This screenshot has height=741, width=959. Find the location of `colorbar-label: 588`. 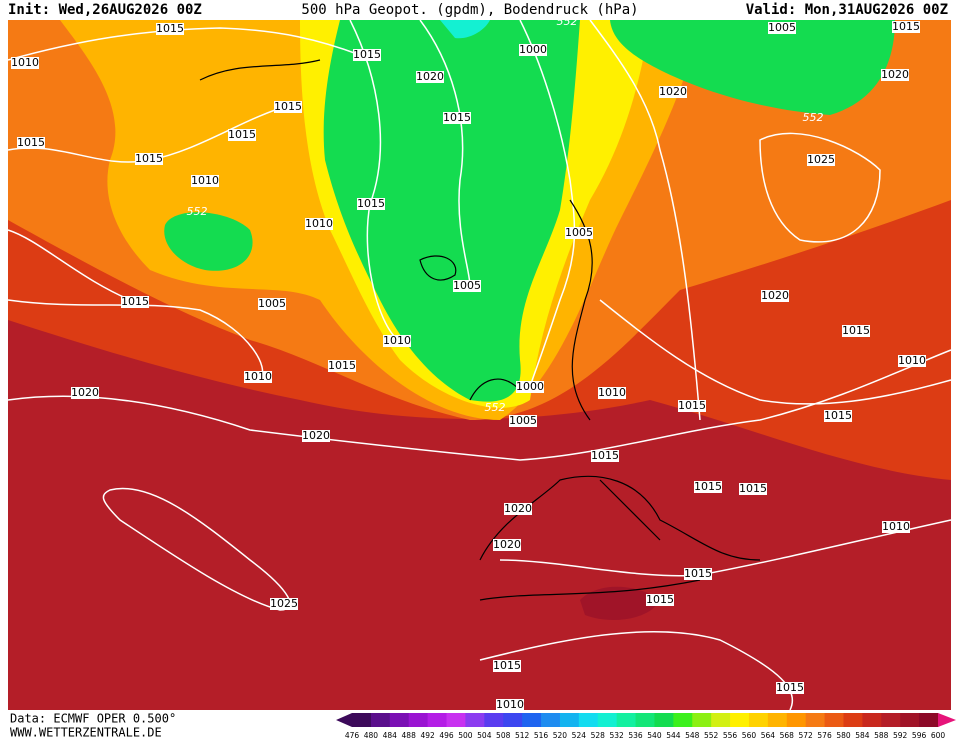

colorbar-label: 588 is located at coordinates (881, 735).